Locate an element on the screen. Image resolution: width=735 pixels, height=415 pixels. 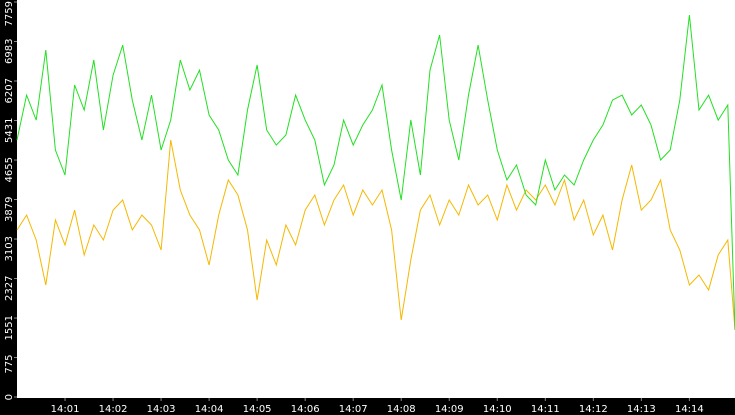
y-tick-label: 6983 is located at coordinates (9, 51).